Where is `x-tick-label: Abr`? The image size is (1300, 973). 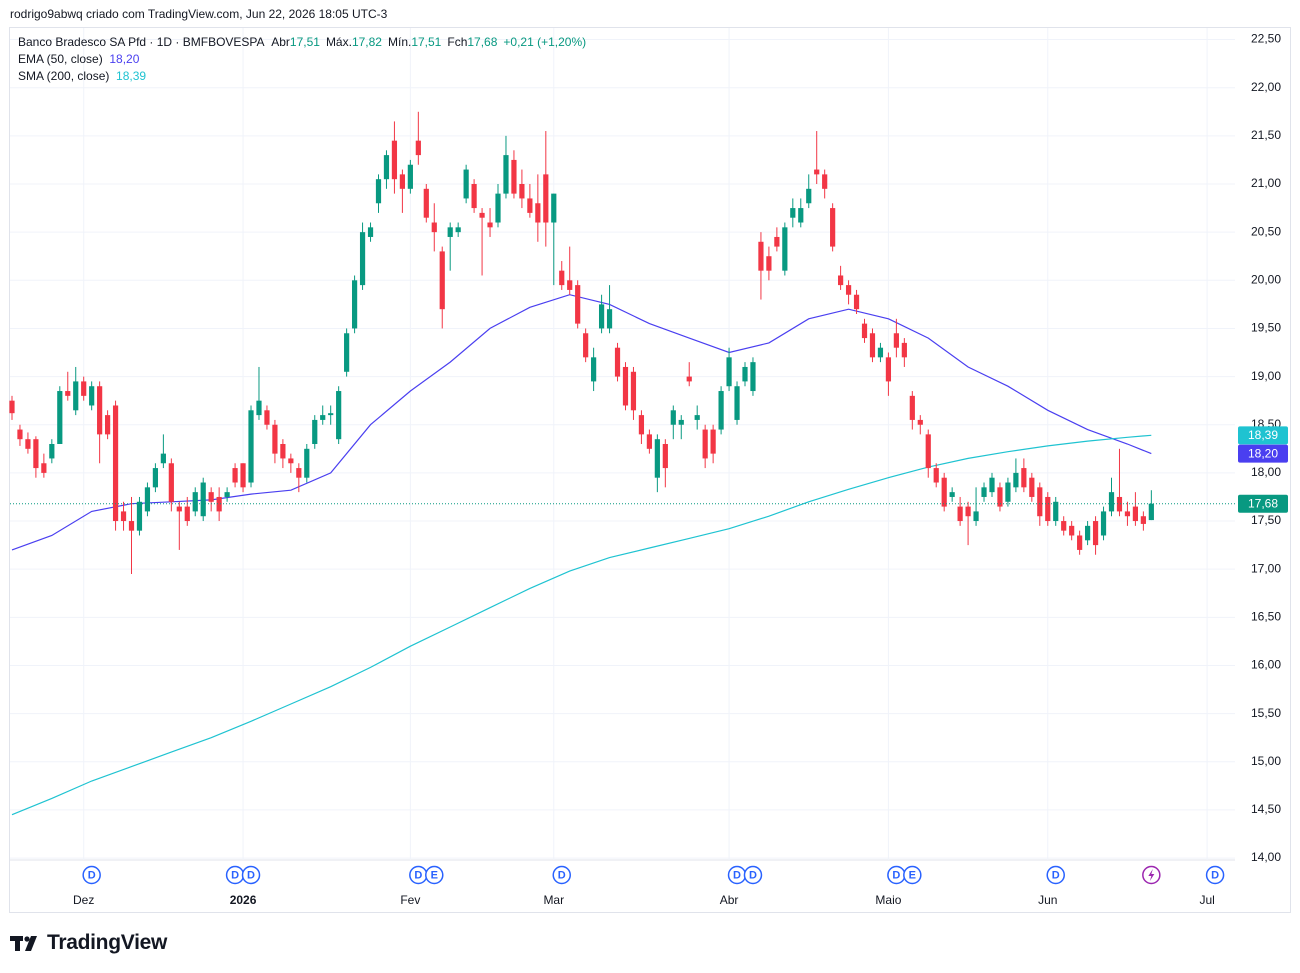 x-tick-label: Abr is located at coordinates (729, 900).